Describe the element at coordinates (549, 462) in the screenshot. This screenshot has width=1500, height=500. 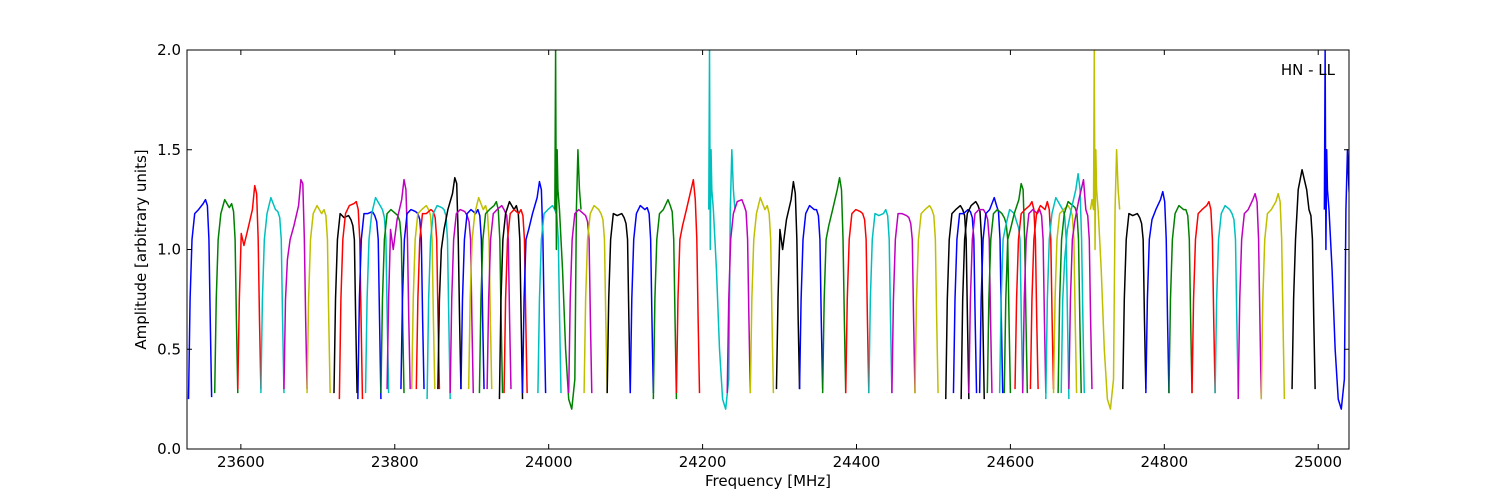
I see `x-tick-label: 24000` at that location.